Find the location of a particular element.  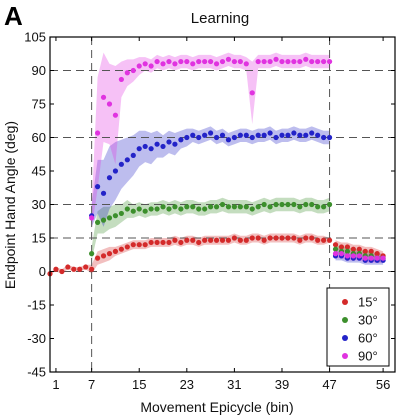

error-band is located at coordinates (210, 229).